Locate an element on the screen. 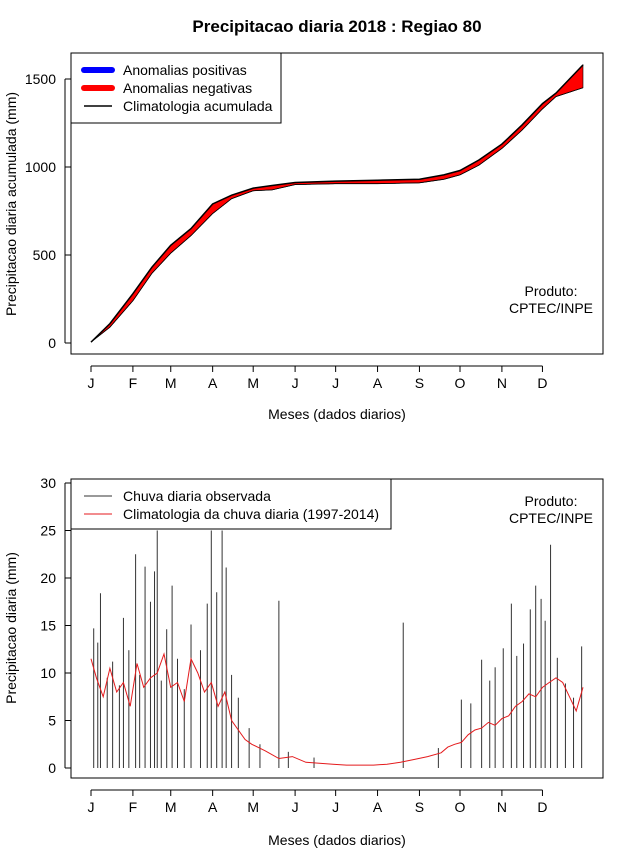 Image resolution: width=640 pixels, height=850 pixels. x-axis-daily-tick-label: S is located at coordinates (419, 807).